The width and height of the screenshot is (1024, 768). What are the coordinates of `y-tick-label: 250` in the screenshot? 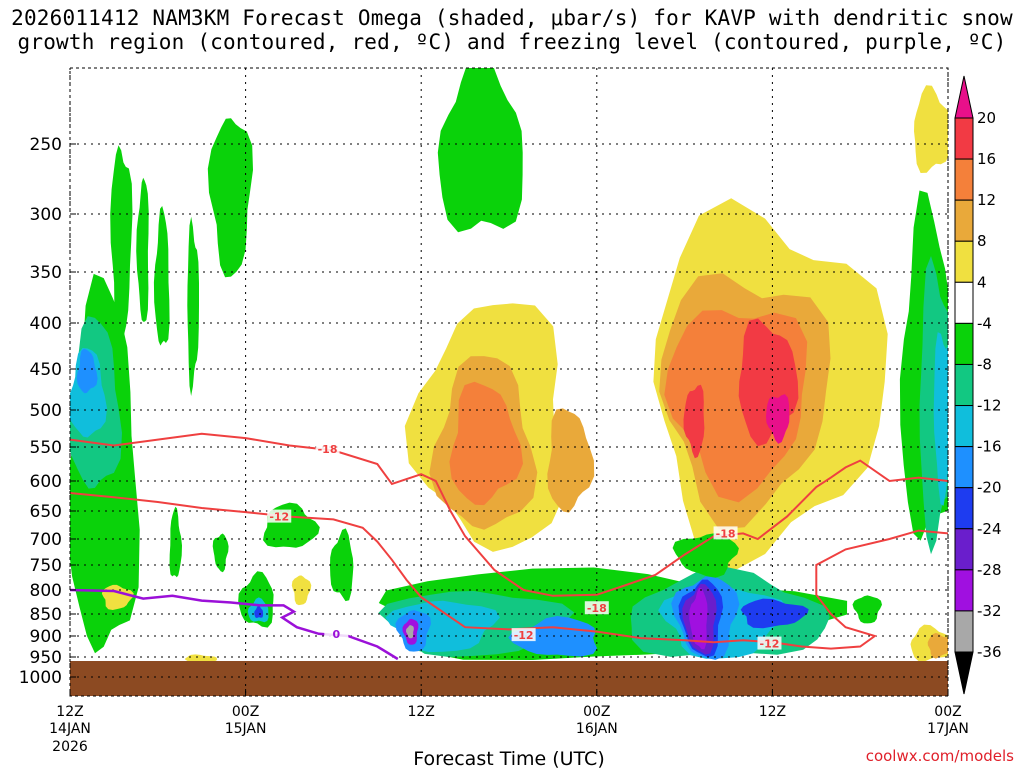 It's located at (46, 145).